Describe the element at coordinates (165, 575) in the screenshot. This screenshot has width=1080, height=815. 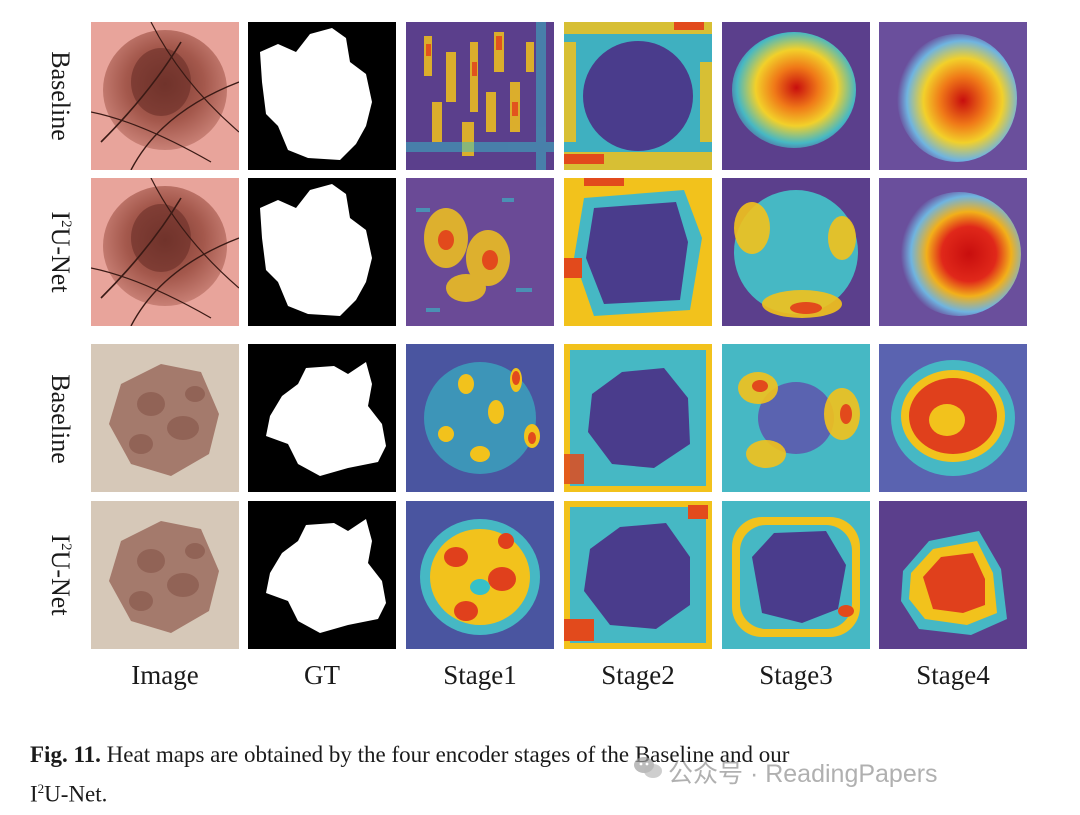
I see `image-tile-row4` at that location.